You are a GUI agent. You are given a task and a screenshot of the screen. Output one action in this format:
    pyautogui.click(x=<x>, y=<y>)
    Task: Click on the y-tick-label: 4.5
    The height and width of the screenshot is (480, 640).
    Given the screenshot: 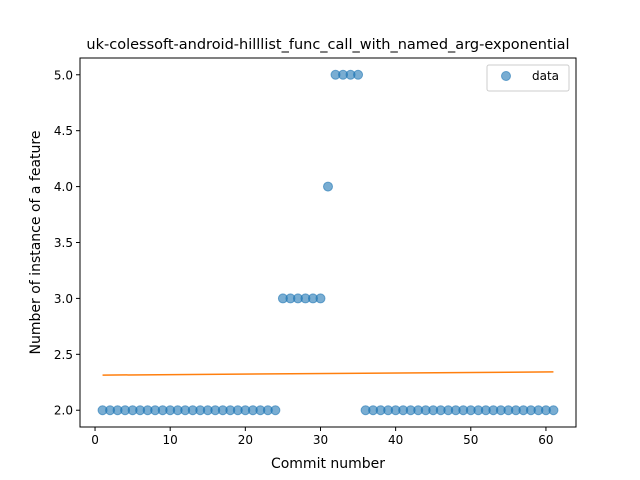 What is the action you would take?
    pyautogui.click(x=63, y=131)
    